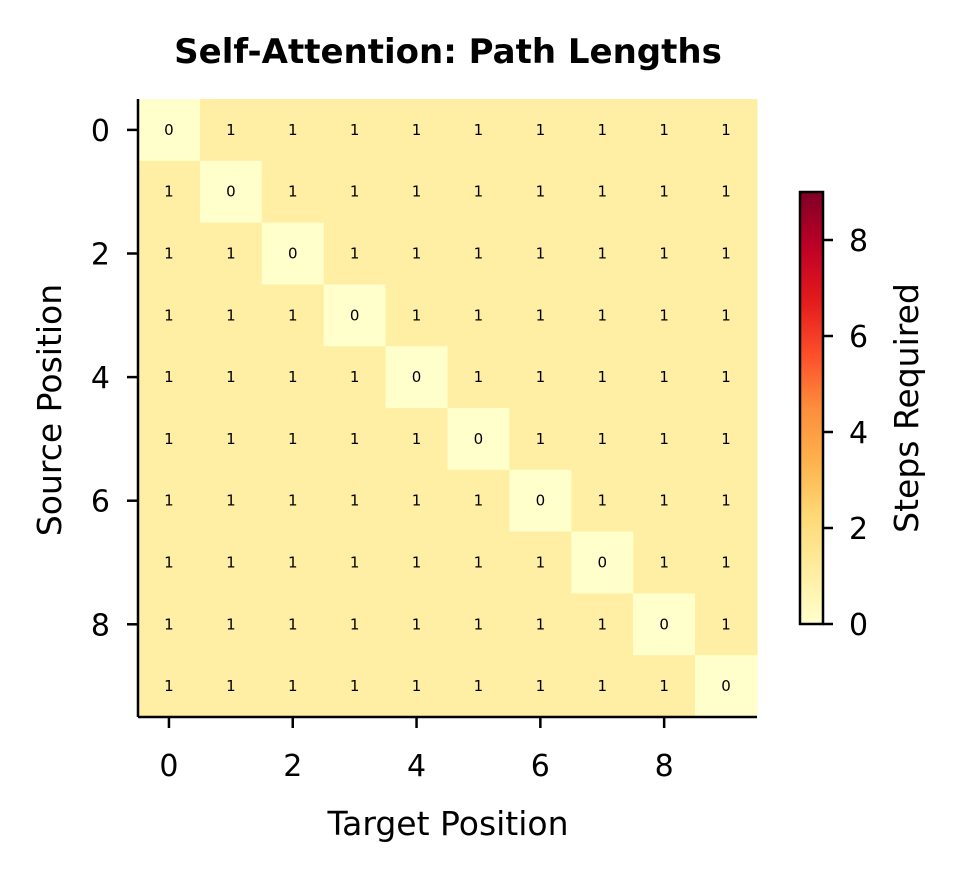 Image resolution: width=958 pixels, height=874 pixels. Describe the element at coordinates (100, 255) in the screenshot. I see `y-tick-label: 2` at that location.